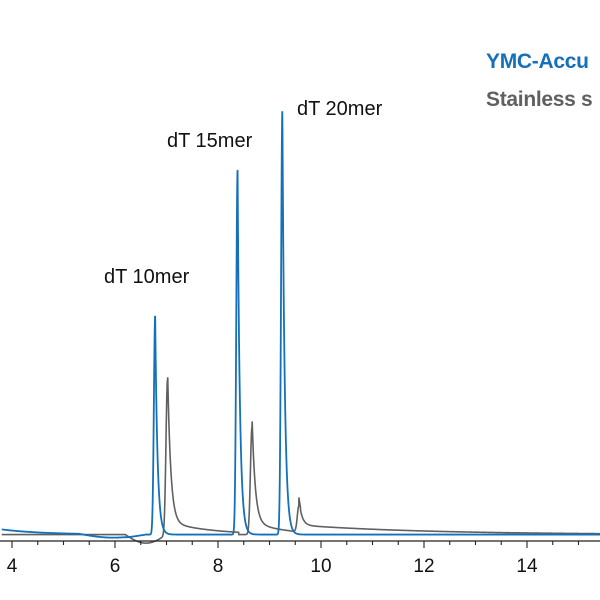 This screenshot has height=600, width=600. What do you see at coordinates (115, 566) in the screenshot?
I see `x-tick-label: 6` at bounding box center [115, 566].